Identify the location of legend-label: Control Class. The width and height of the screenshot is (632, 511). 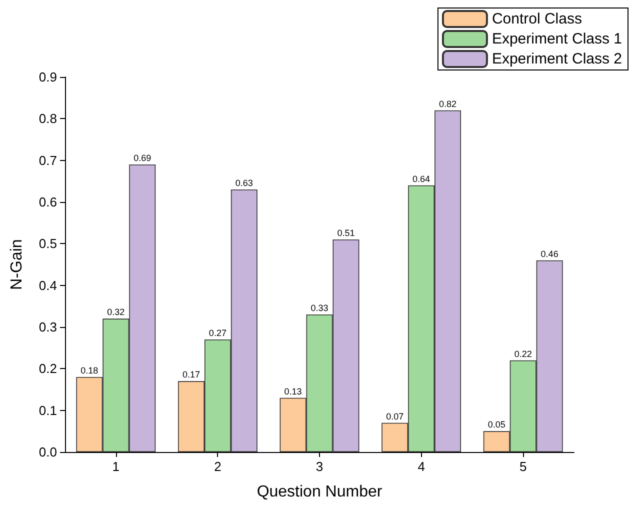
(537, 19).